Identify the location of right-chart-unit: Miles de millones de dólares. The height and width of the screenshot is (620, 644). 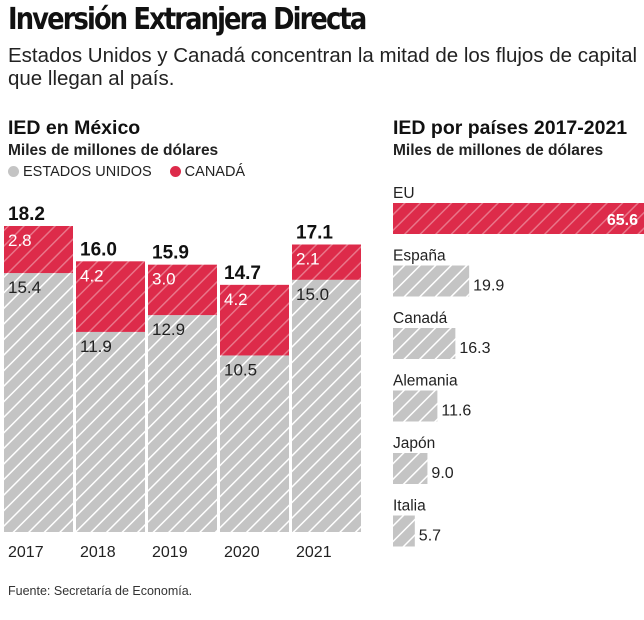
(498, 150).